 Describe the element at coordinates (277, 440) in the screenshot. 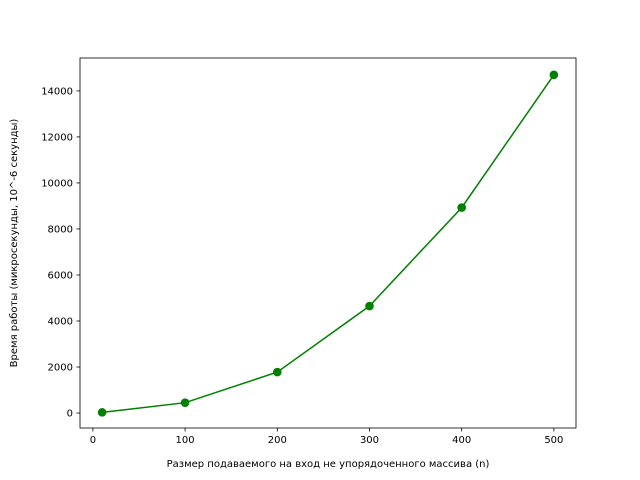

I see `x-tick-label: 200` at that location.